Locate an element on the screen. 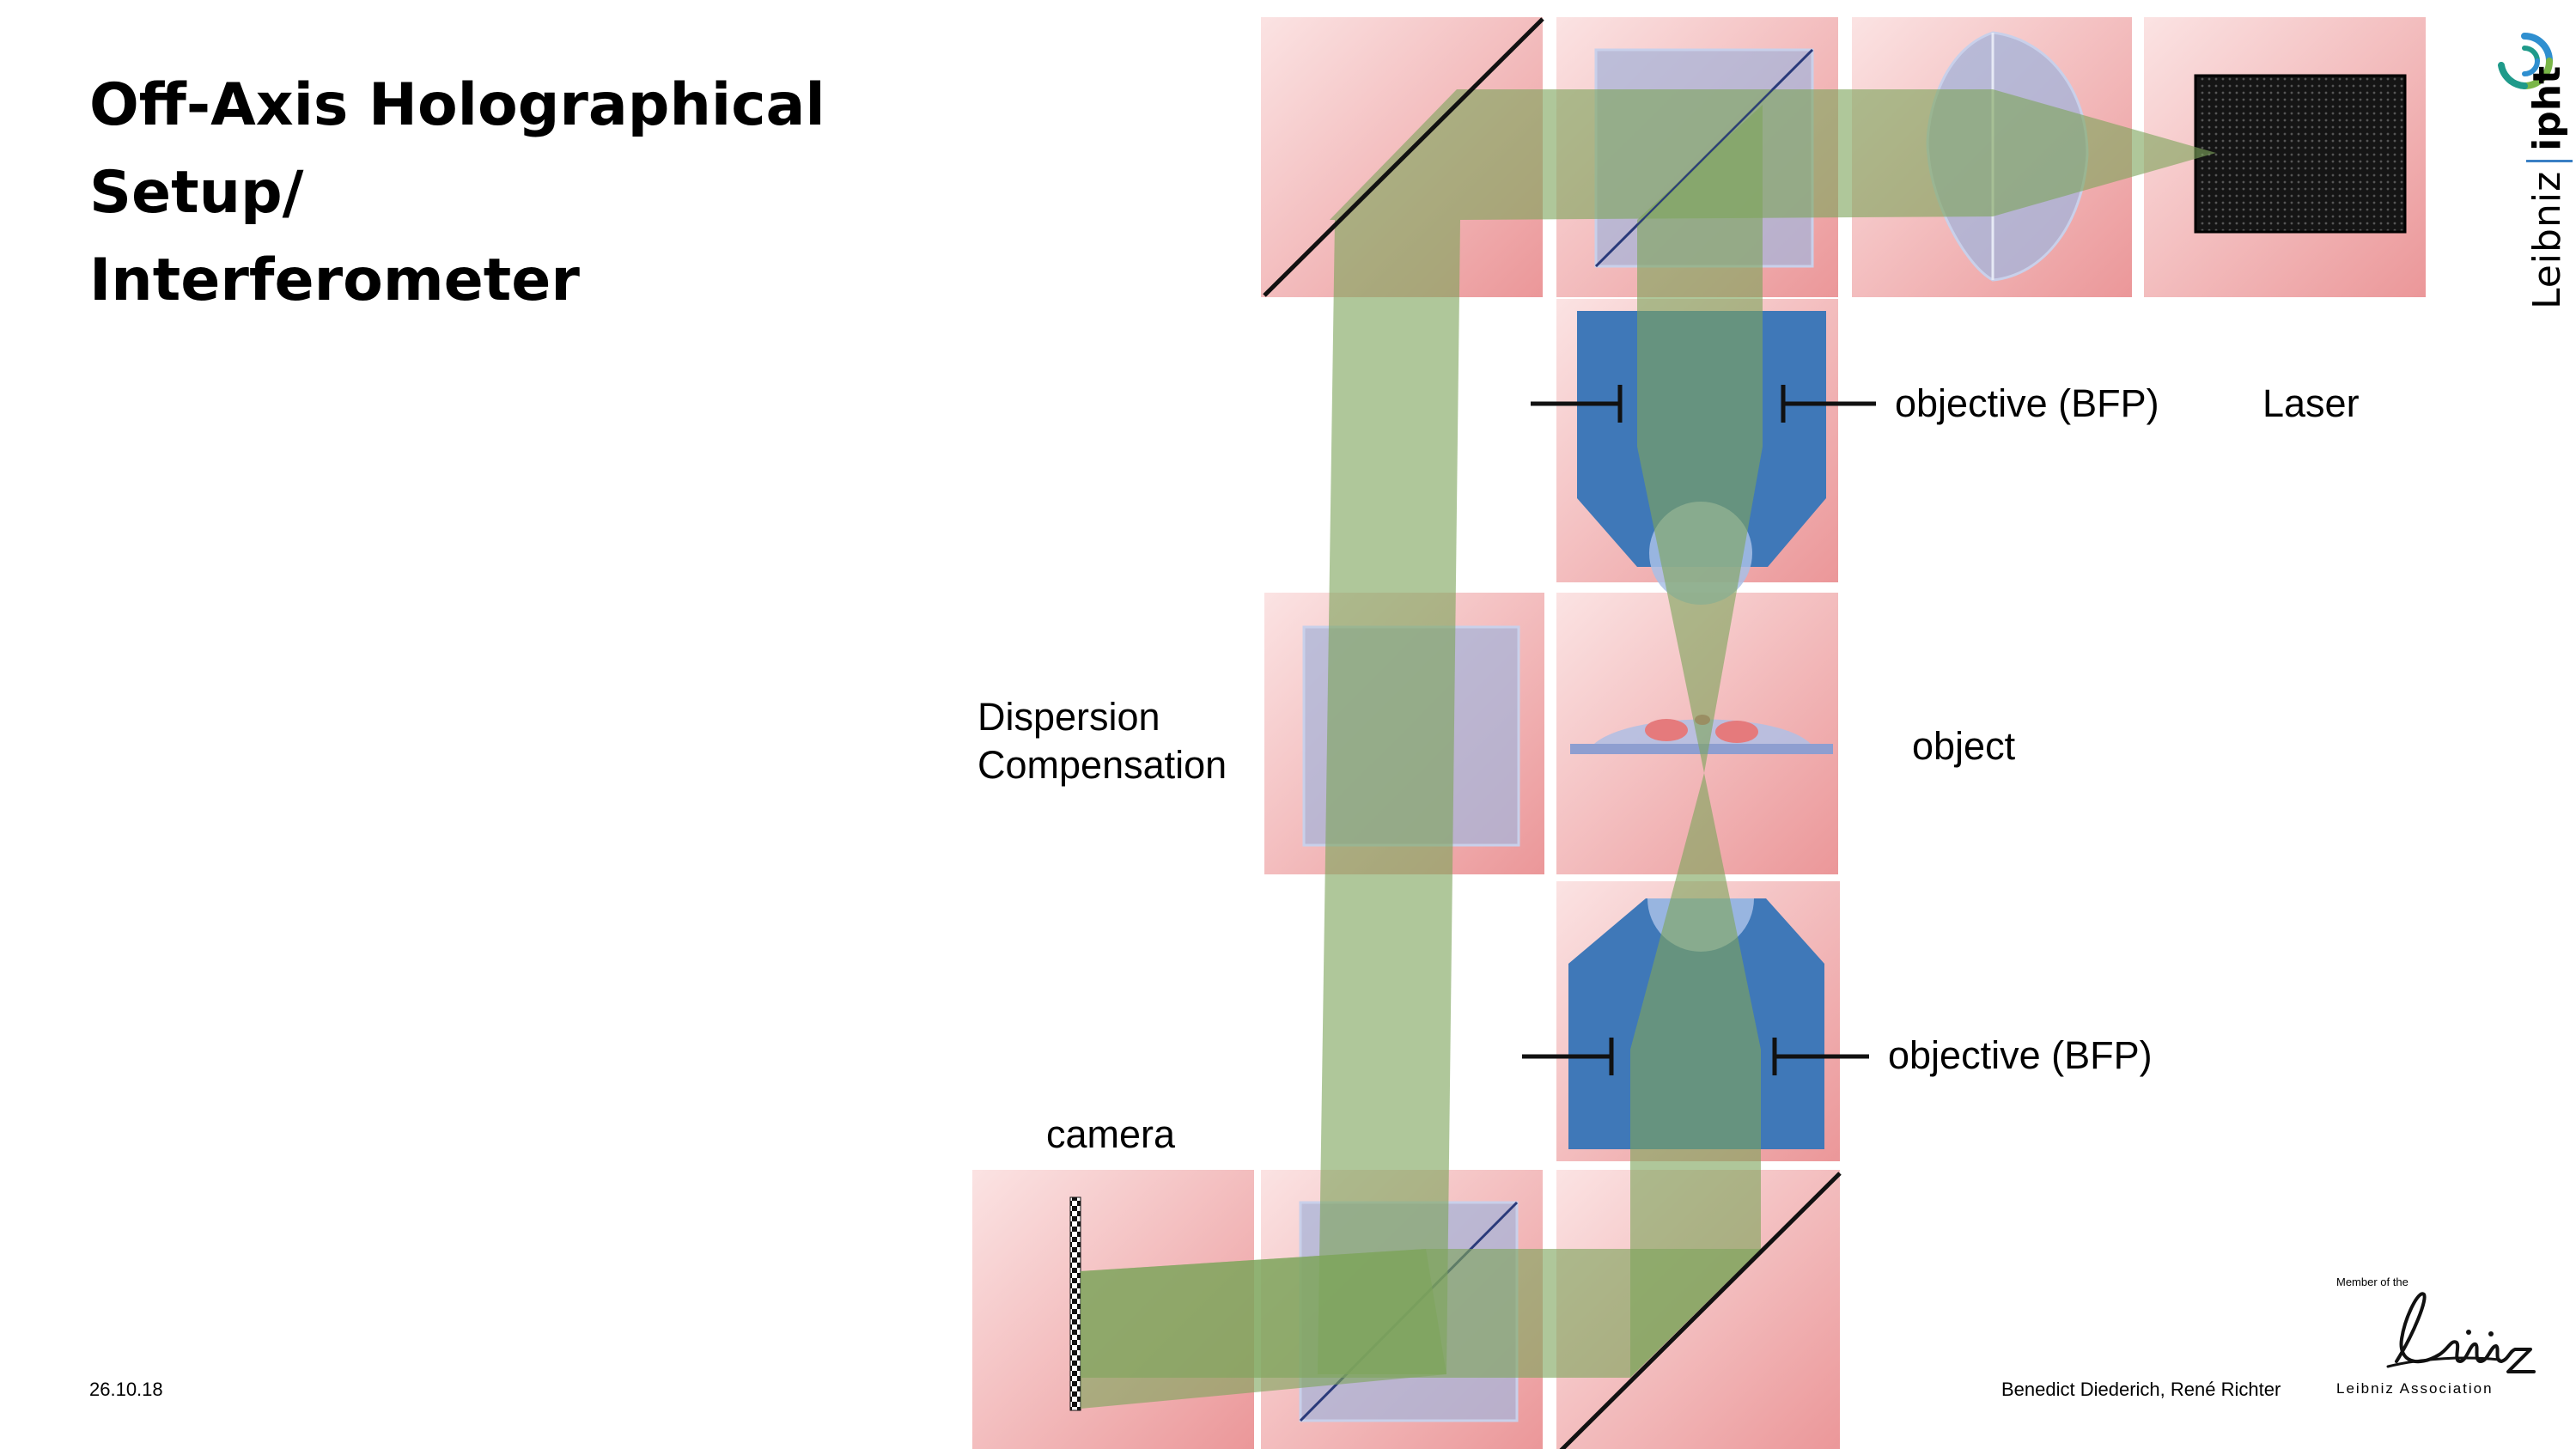 Image resolution: width=2576 pixels, height=1449 pixels. leibniz-association-logo: Member of the Leibniz Association is located at coordinates (2435, 1339).